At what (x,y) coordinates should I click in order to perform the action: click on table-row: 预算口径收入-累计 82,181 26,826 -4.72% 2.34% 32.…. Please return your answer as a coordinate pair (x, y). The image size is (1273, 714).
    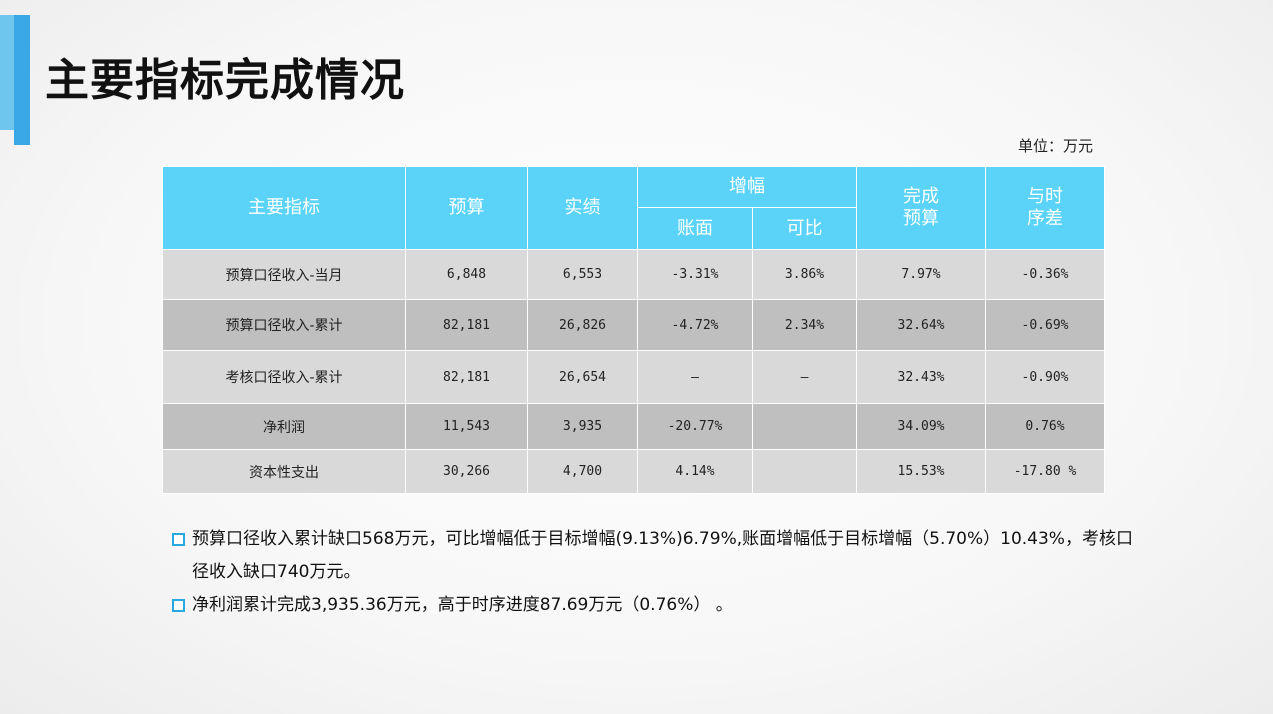
    Looking at the image, I should click on (633, 325).